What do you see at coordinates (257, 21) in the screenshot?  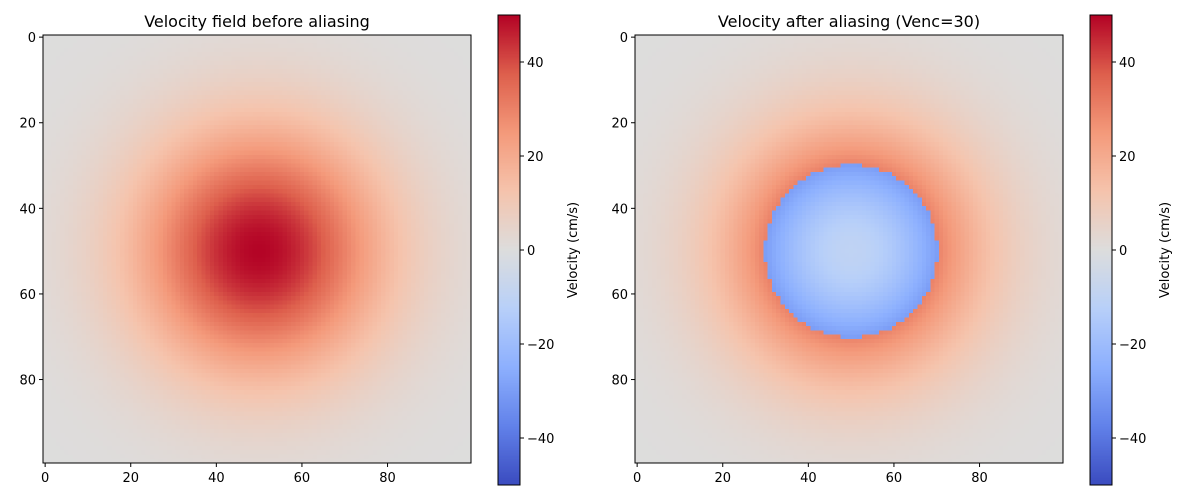 I see `chart-title: Velocity field before aliasing` at bounding box center [257, 21].